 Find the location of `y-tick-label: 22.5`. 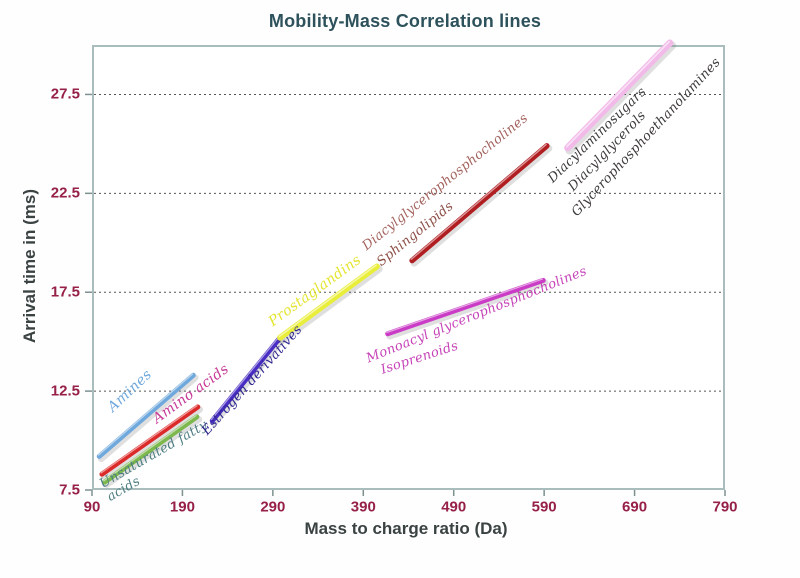

y-tick-label: 22.5 is located at coordinates (65, 193).